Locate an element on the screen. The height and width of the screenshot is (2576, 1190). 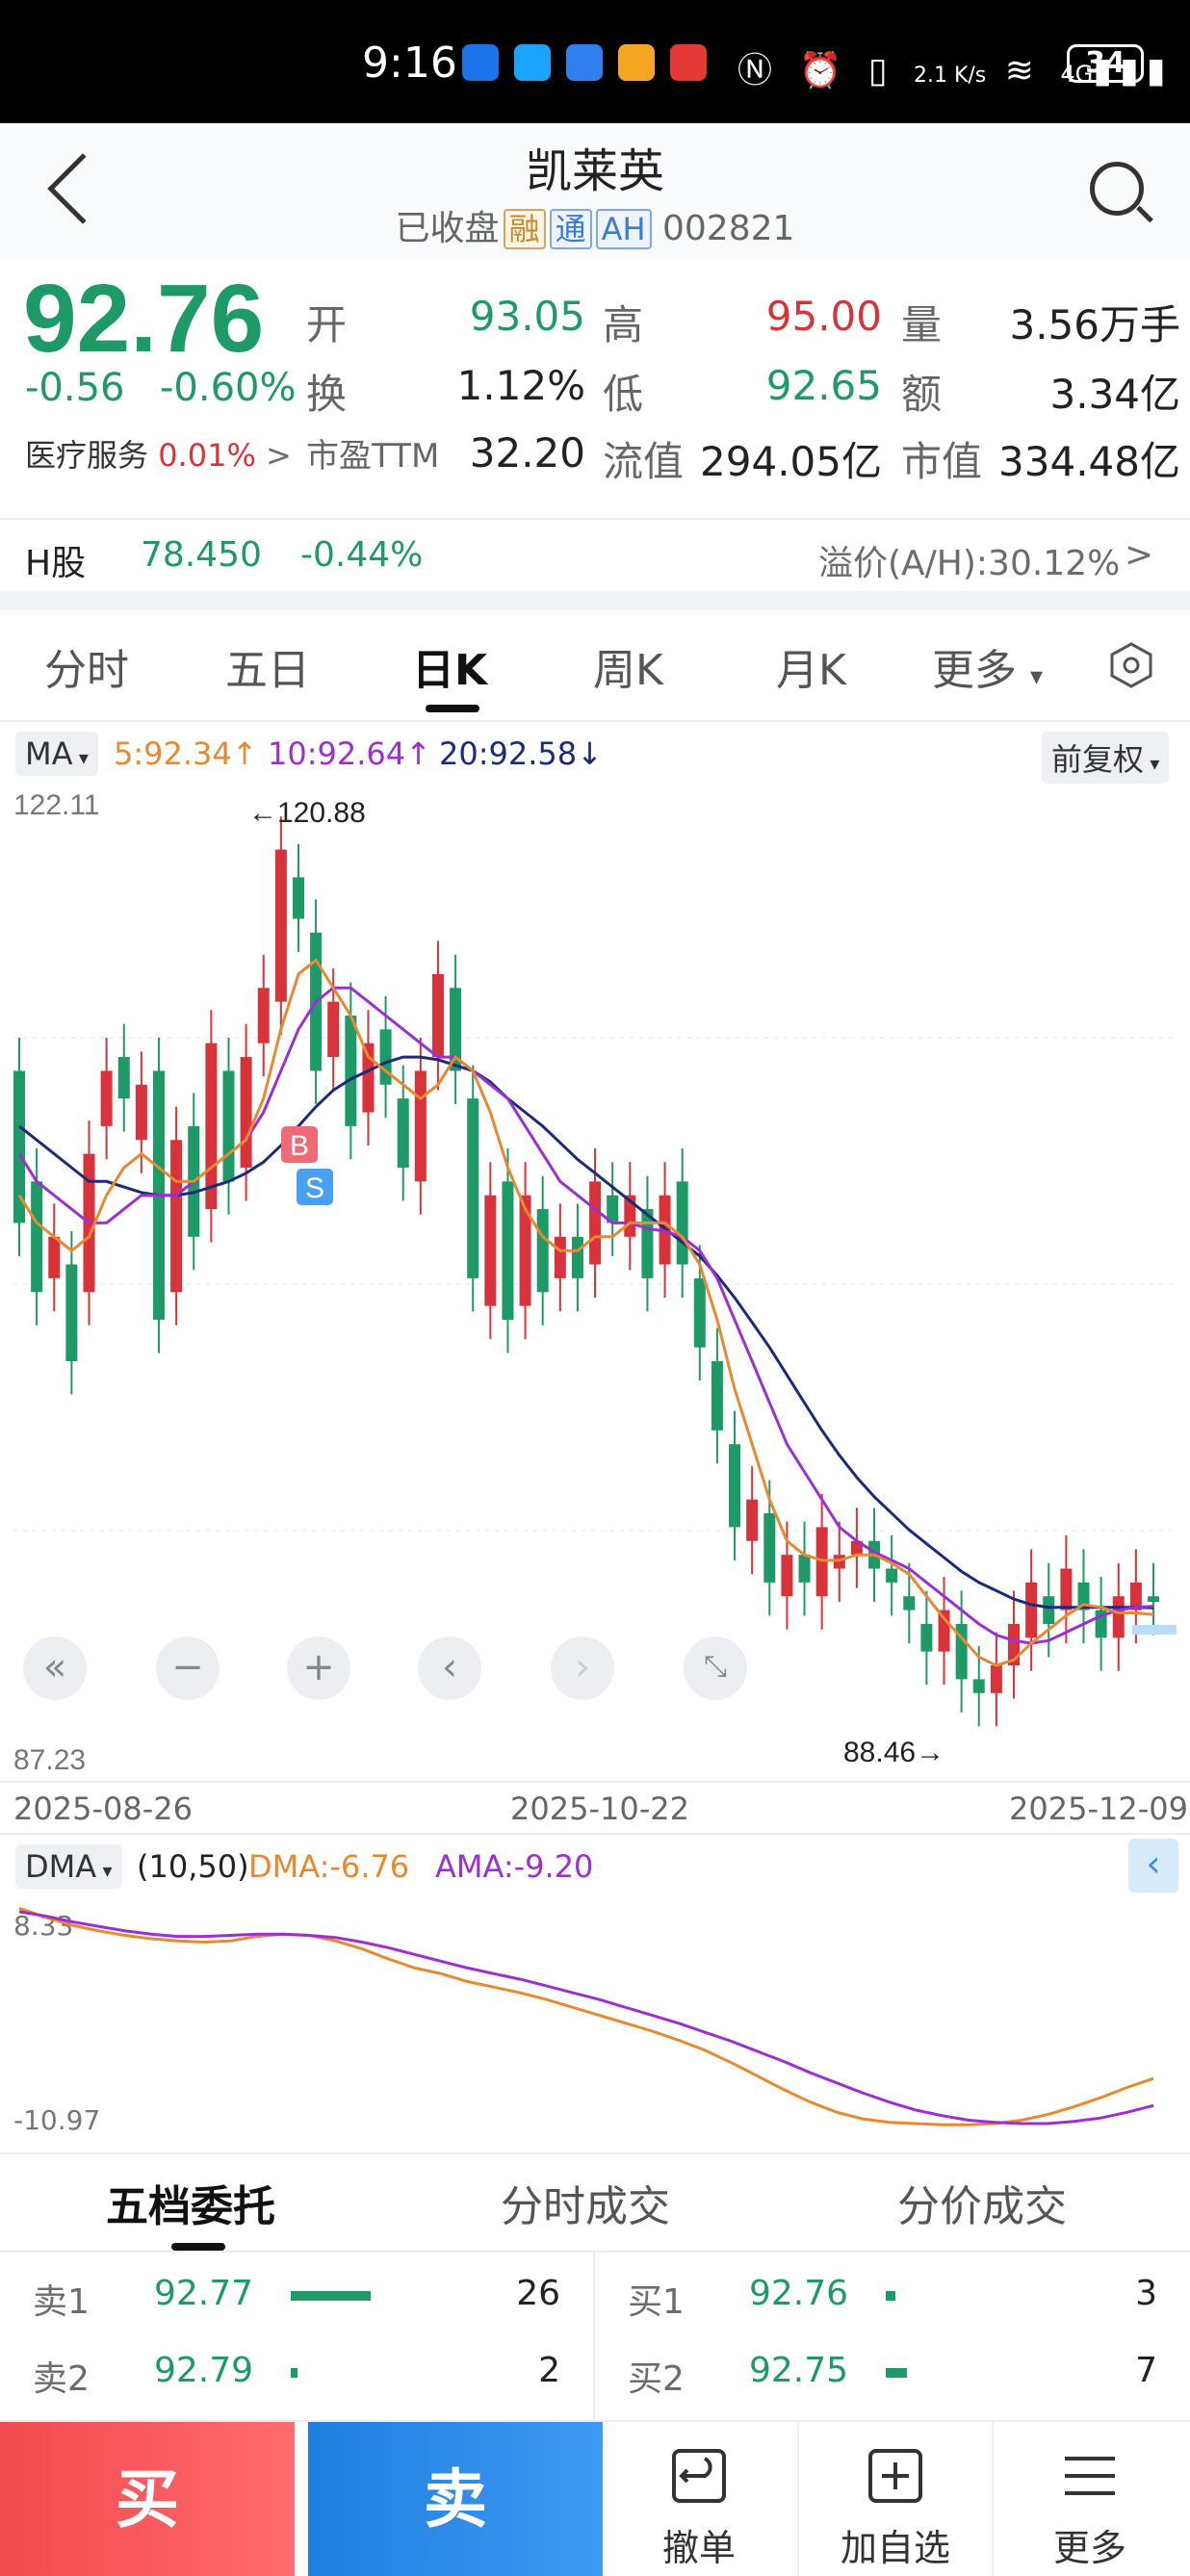
fullscreen-icon: ⤡ is located at coordinates (716, 1668).